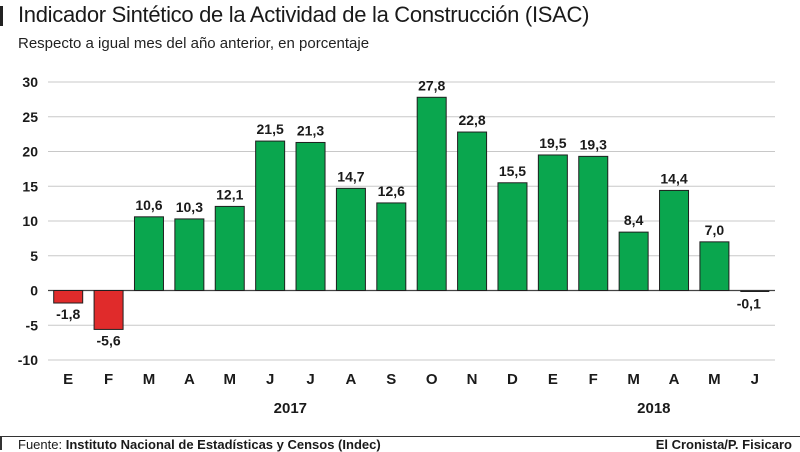  I want to click on bar-value-label: 10,6, so click(148, 205).